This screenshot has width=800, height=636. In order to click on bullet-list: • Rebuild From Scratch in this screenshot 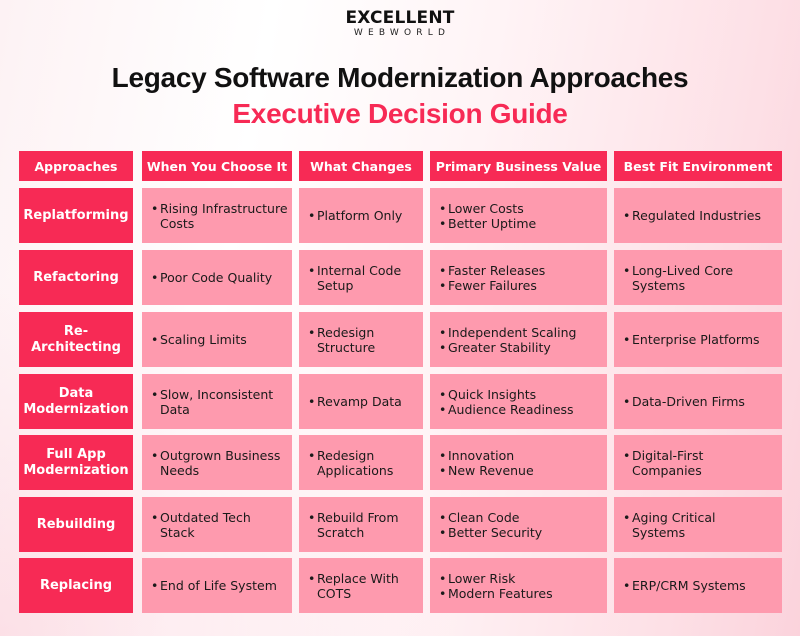, I will do `click(353, 525)`.